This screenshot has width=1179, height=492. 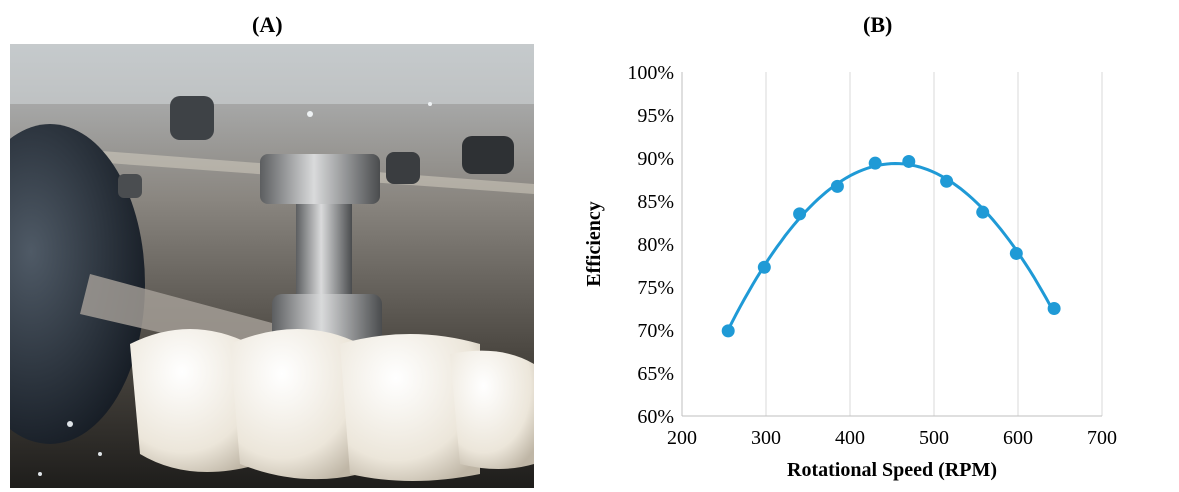 What do you see at coordinates (267, 24) in the screenshot?
I see `panel-a-label: (A)` at bounding box center [267, 24].